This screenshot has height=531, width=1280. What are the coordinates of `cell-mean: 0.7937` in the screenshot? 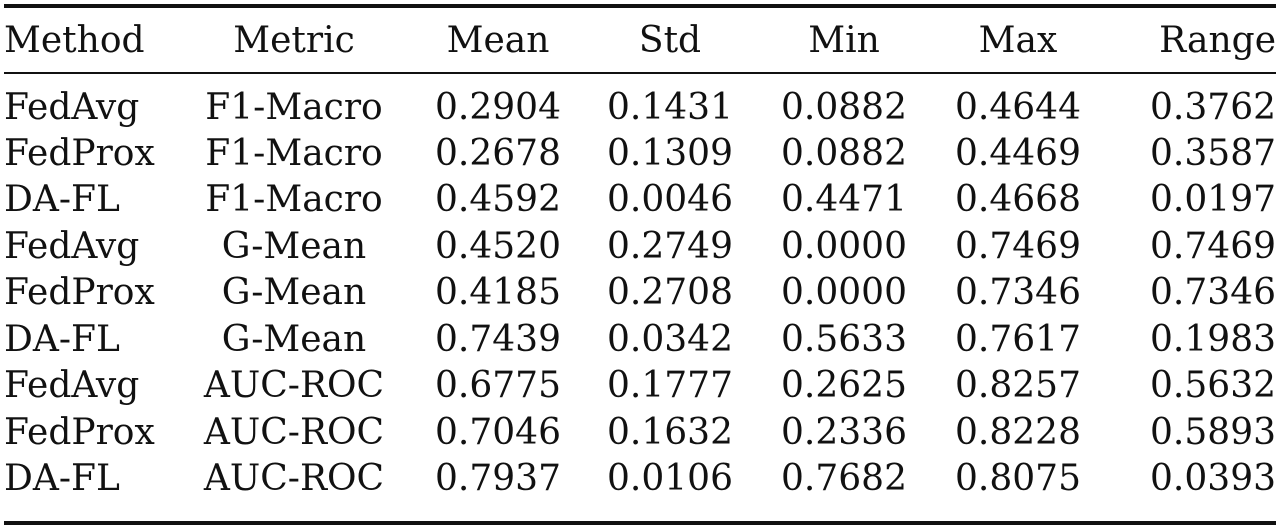 It's located at (498, 479).